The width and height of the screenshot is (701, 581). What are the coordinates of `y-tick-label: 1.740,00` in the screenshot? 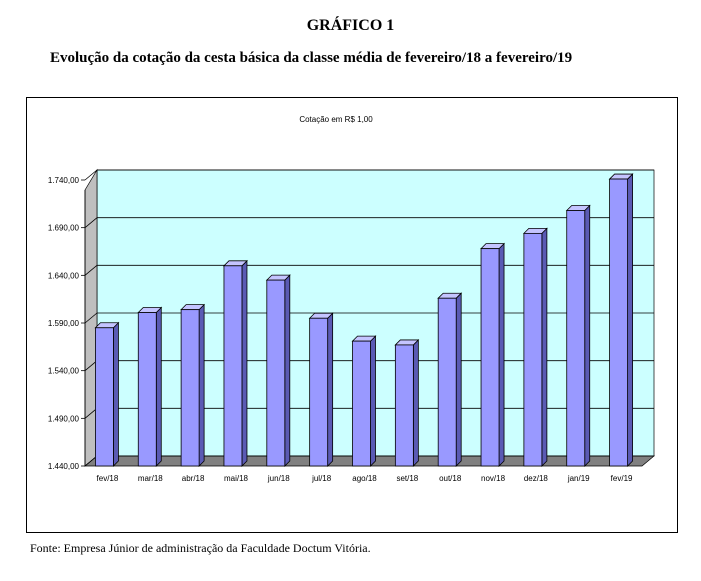 It's located at (64, 180).